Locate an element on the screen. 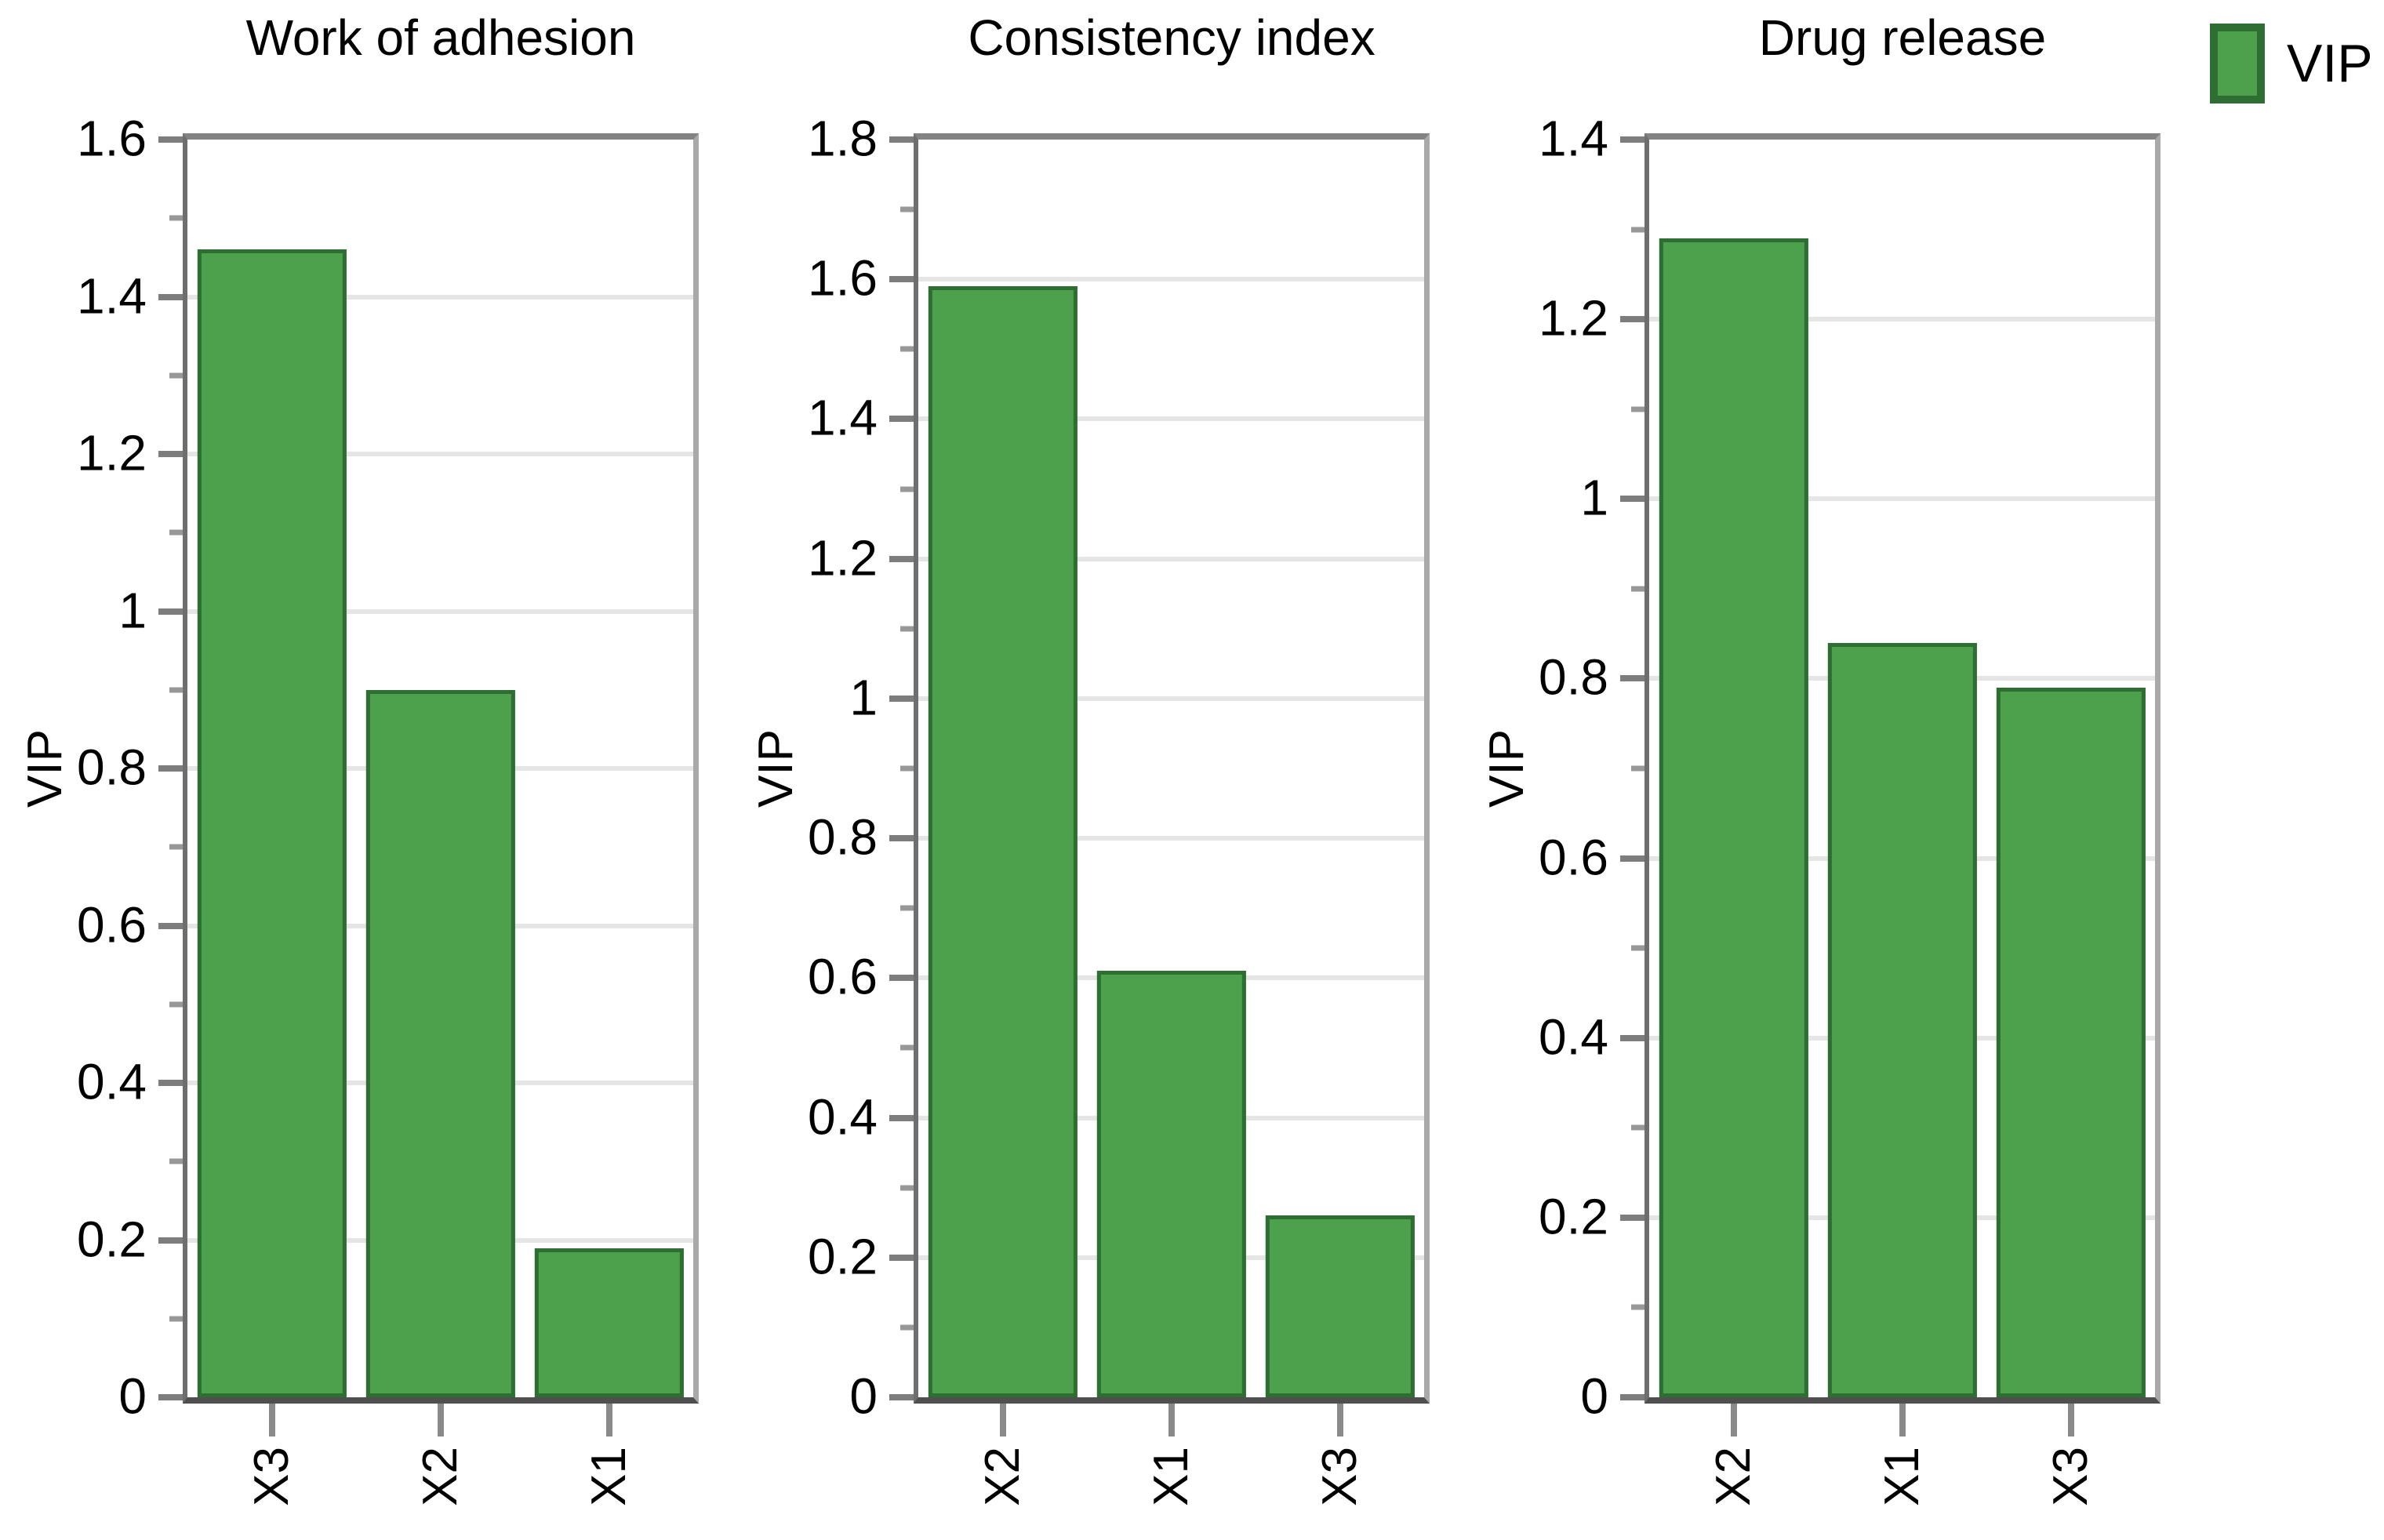 Image resolution: width=2384 pixels, height=1540 pixels. x-tick-label: X1 is located at coordinates (1902, 1477).